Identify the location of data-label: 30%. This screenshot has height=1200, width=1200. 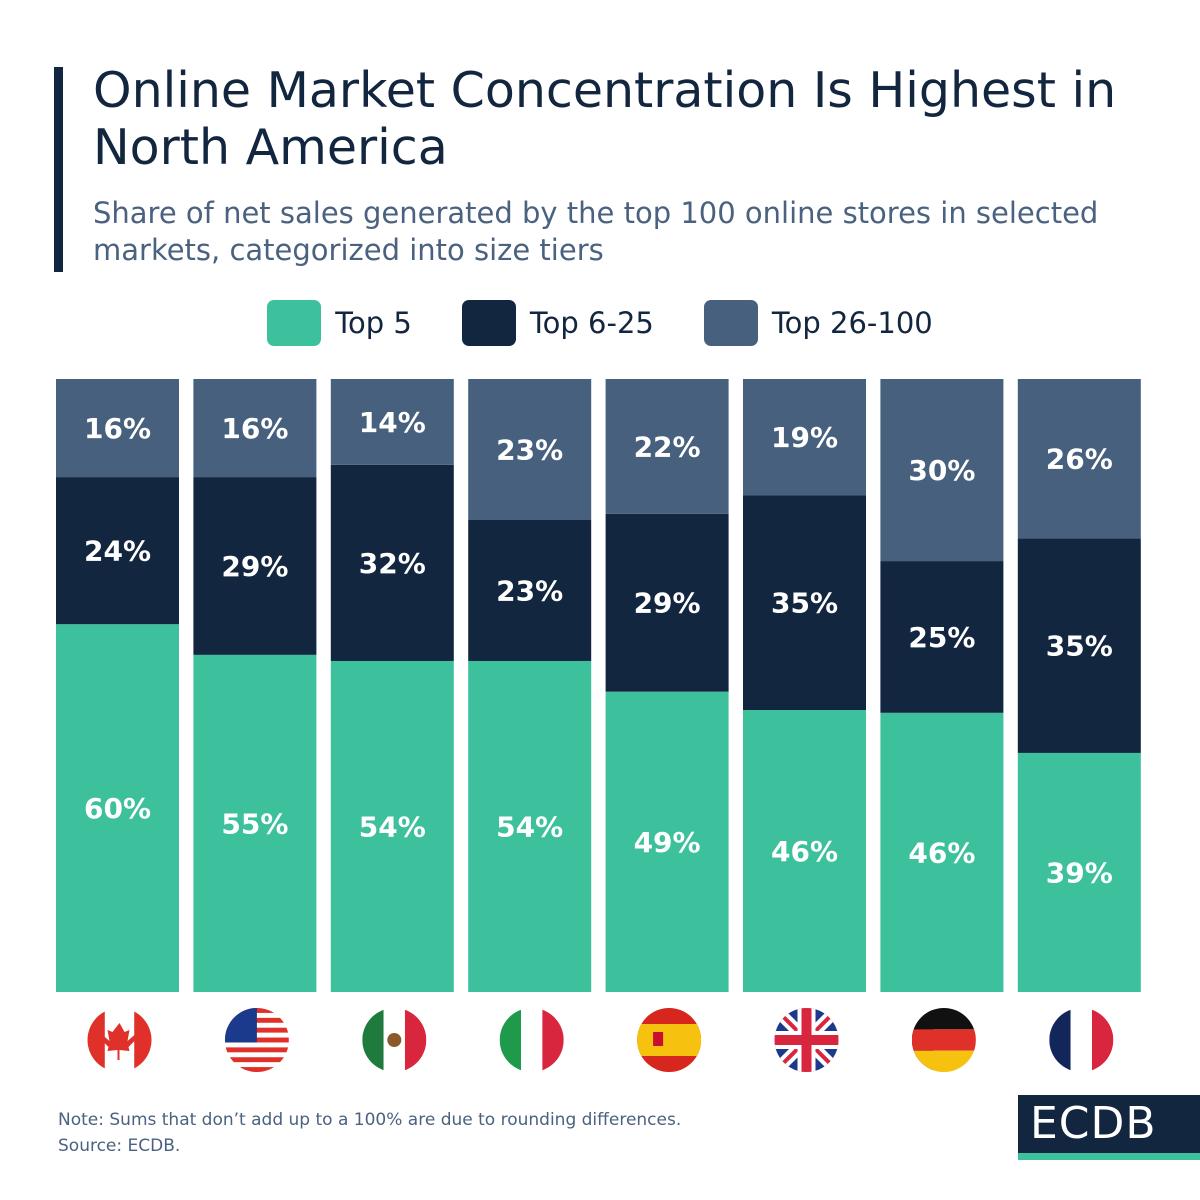
(941, 470).